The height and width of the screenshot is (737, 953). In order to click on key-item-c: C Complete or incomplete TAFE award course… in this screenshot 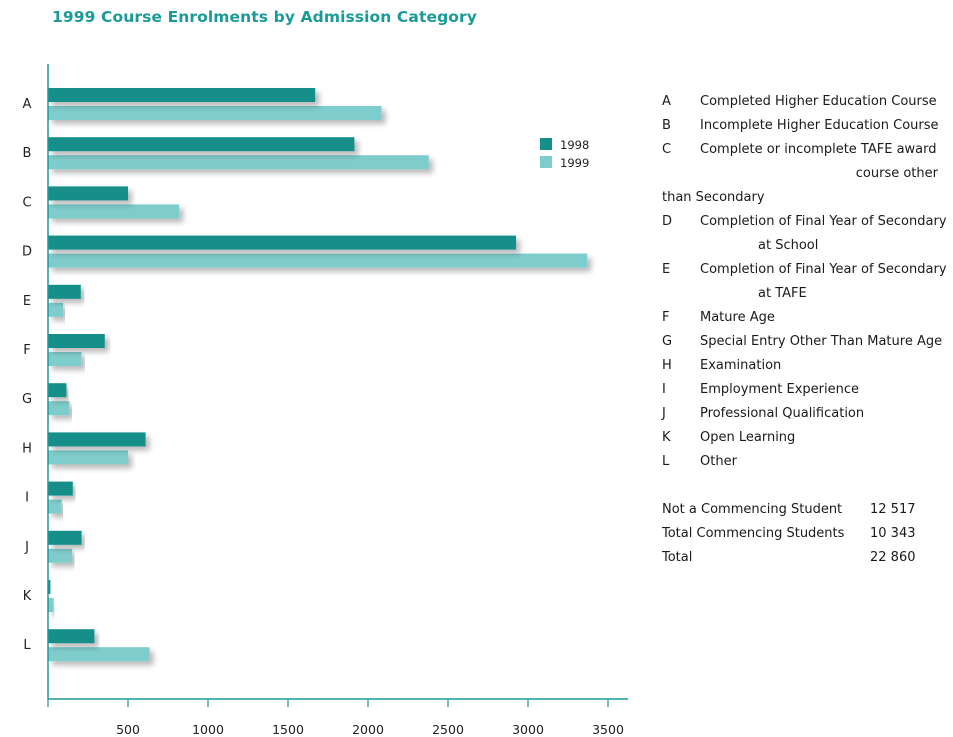, I will do `click(807, 174)`.